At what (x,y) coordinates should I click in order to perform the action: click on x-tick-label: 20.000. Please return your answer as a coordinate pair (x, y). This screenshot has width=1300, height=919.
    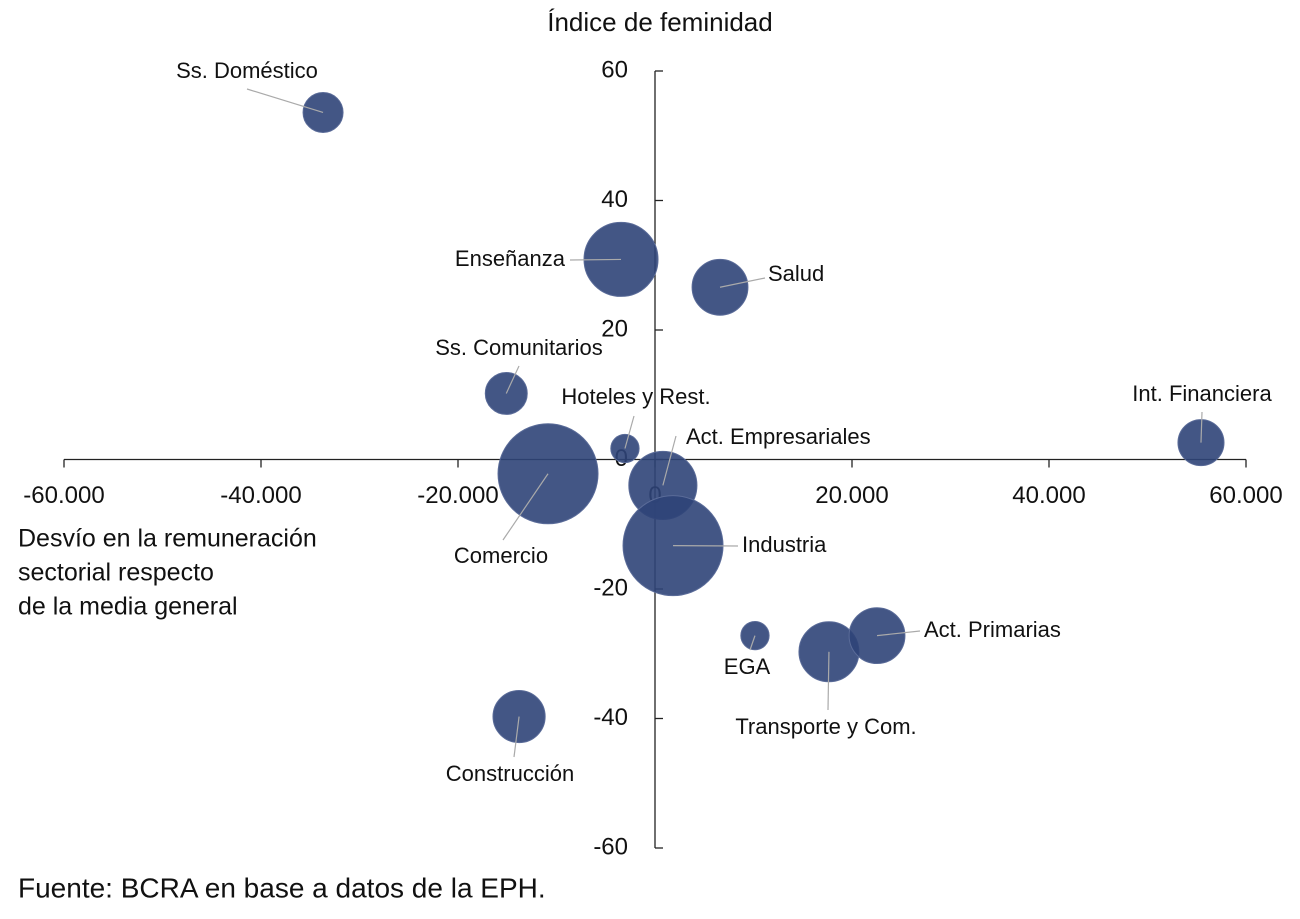
    Looking at the image, I should click on (851, 495).